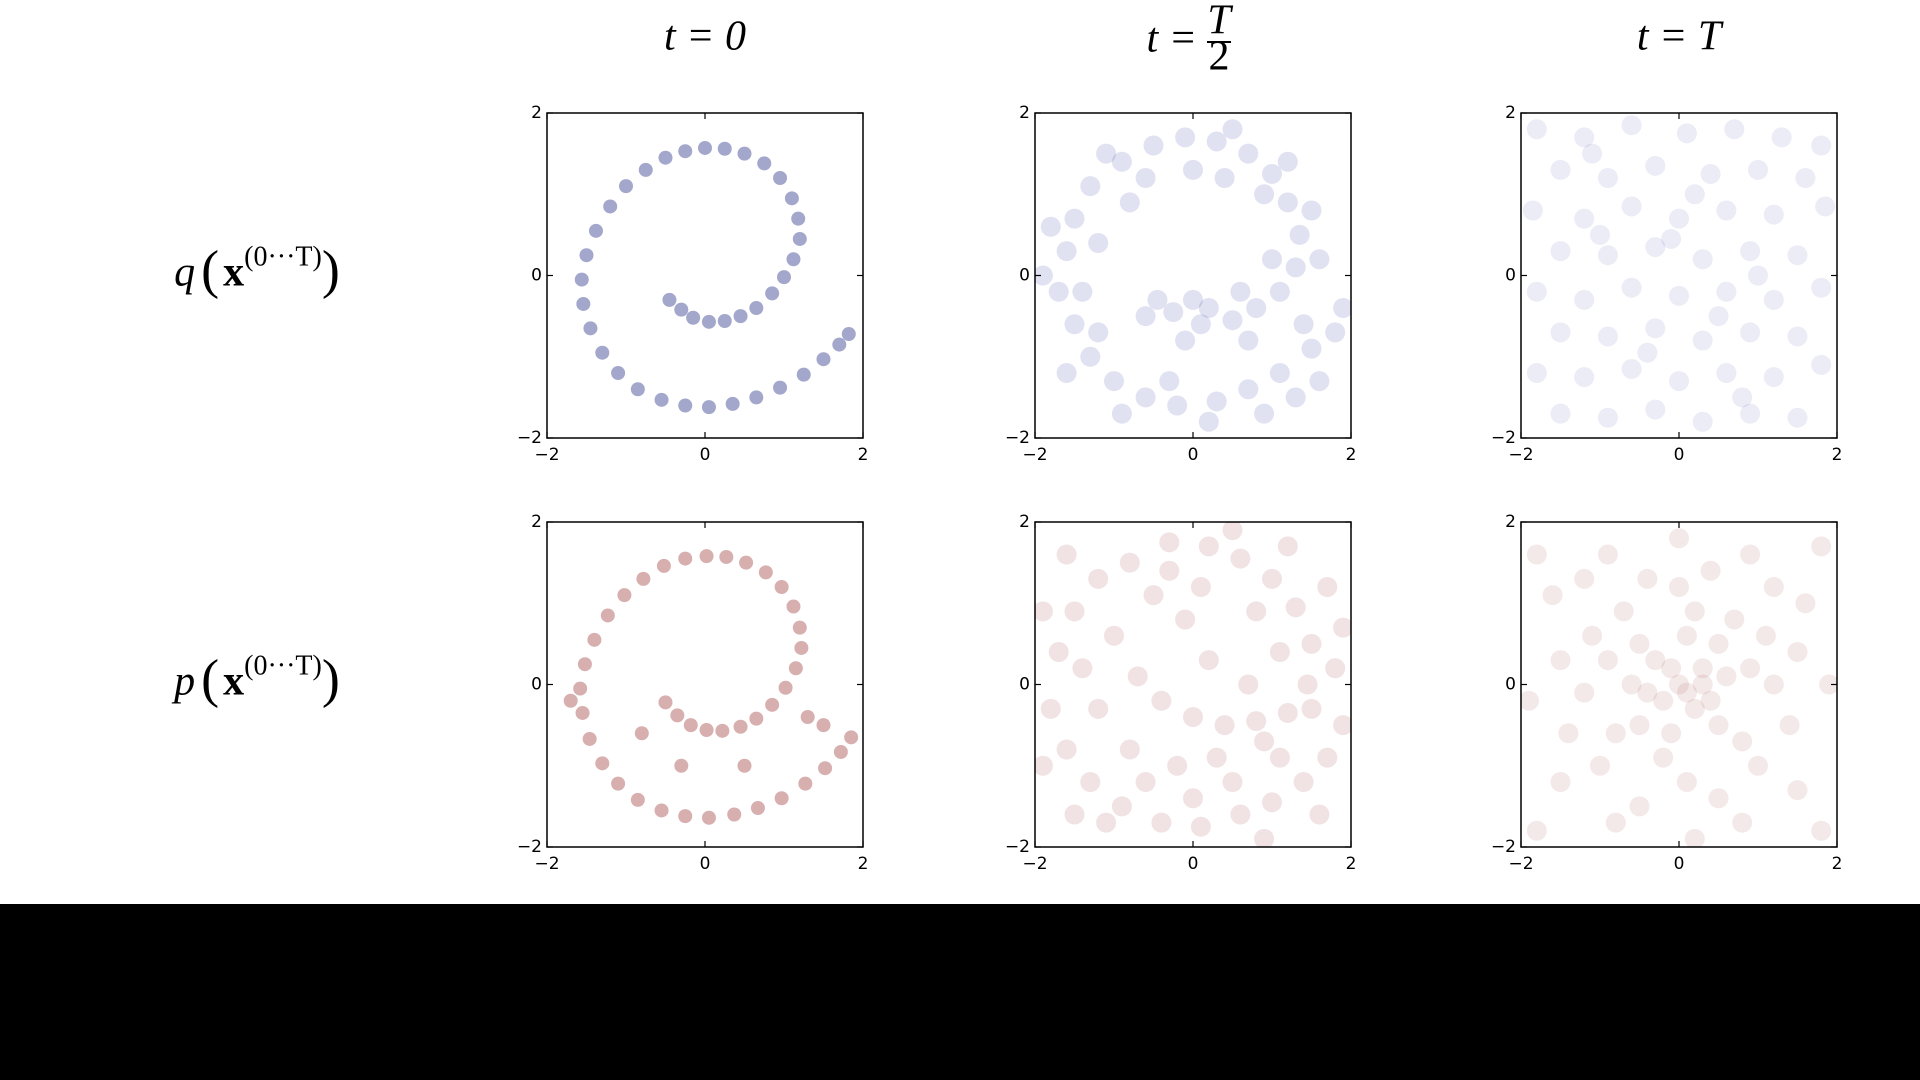  Describe the element at coordinates (1679, 273) in the screenshot. I see `points` at that location.